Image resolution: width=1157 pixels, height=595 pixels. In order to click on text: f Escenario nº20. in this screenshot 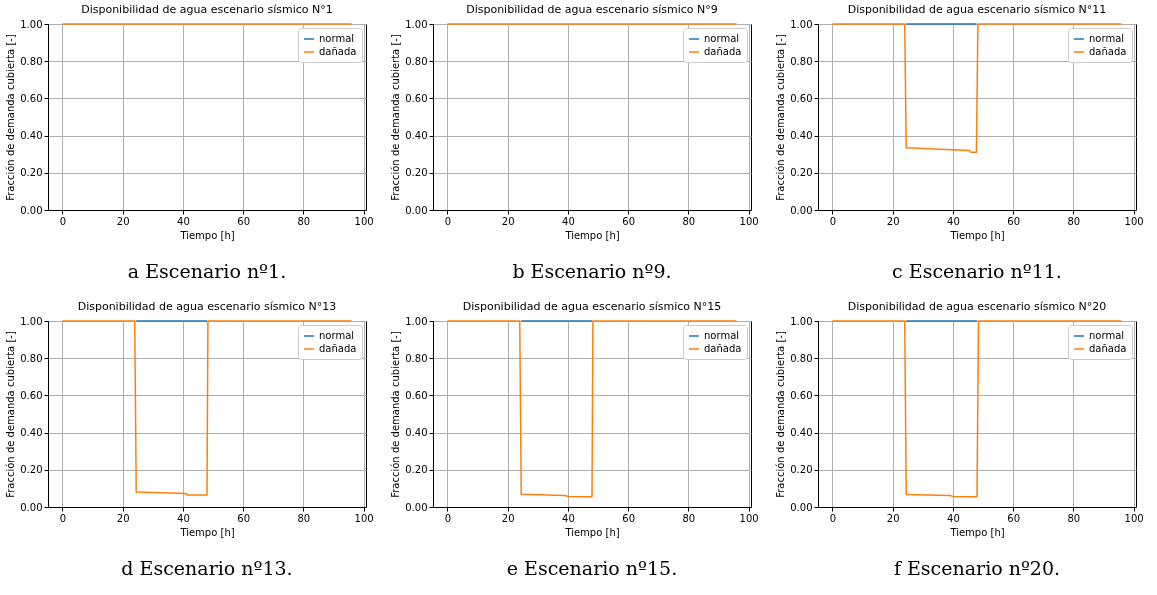, I will do `click(977, 568)`.